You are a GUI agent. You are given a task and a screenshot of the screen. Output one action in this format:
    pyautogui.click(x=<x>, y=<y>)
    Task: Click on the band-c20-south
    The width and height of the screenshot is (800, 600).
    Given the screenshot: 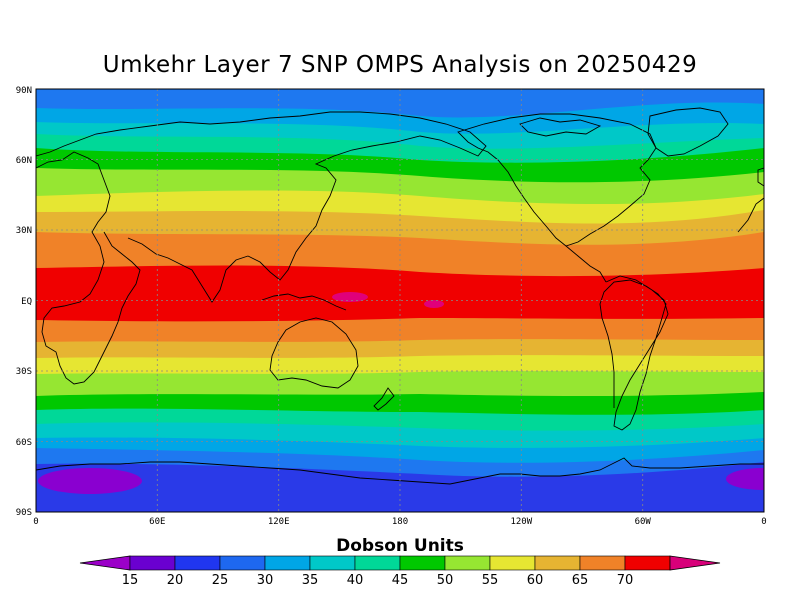 What is the action you would take?
    pyautogui.click(x=400, y=487)
    